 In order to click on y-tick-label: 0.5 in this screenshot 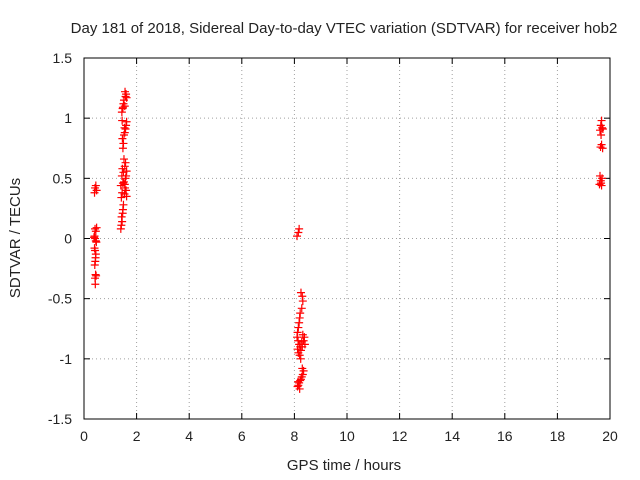, I will do `click(63, 178)`.